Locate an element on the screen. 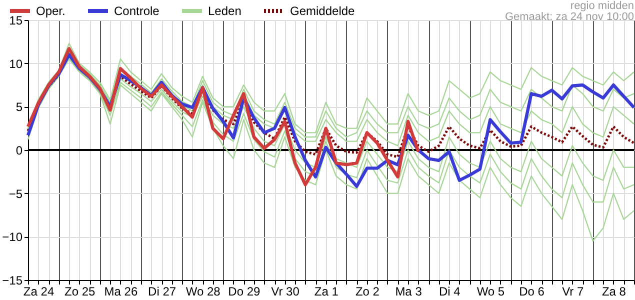 Image resolution: width=635 pixels, height=300 pixels. x-tick-label: Vr 30 is located at coordinates (285, 291).